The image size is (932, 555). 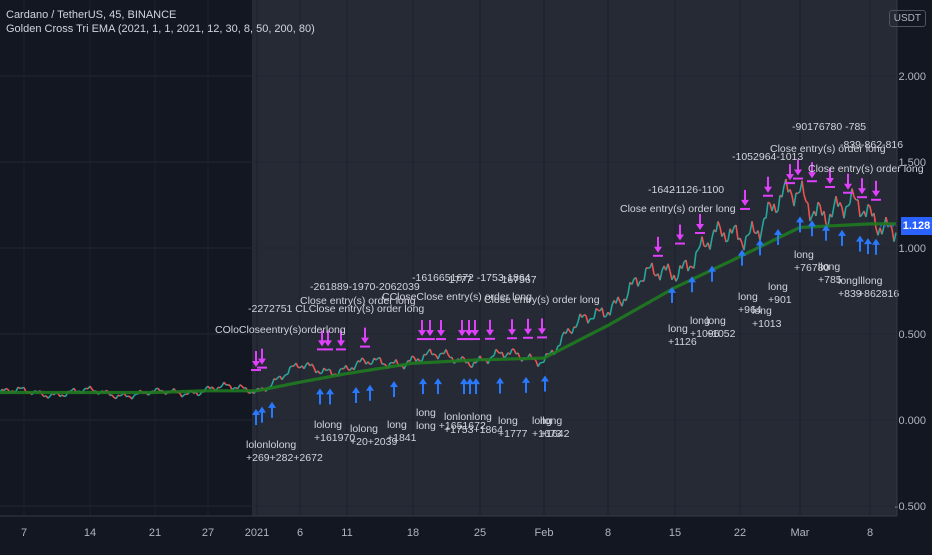 What do you see at coordinates (740, 533) in the screenshot?
I see `x-tick-label: 22` at bounding box center [740, 533].